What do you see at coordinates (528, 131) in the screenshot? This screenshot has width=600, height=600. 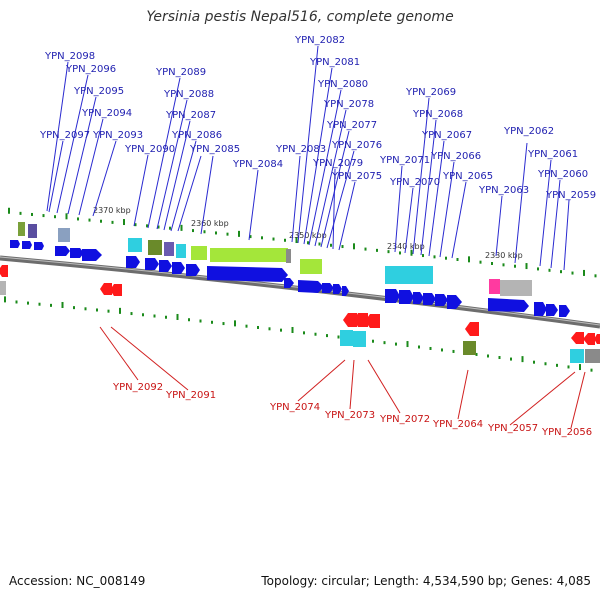 I see `gene-label: YPN_2062` at bounding box center [528, 131].